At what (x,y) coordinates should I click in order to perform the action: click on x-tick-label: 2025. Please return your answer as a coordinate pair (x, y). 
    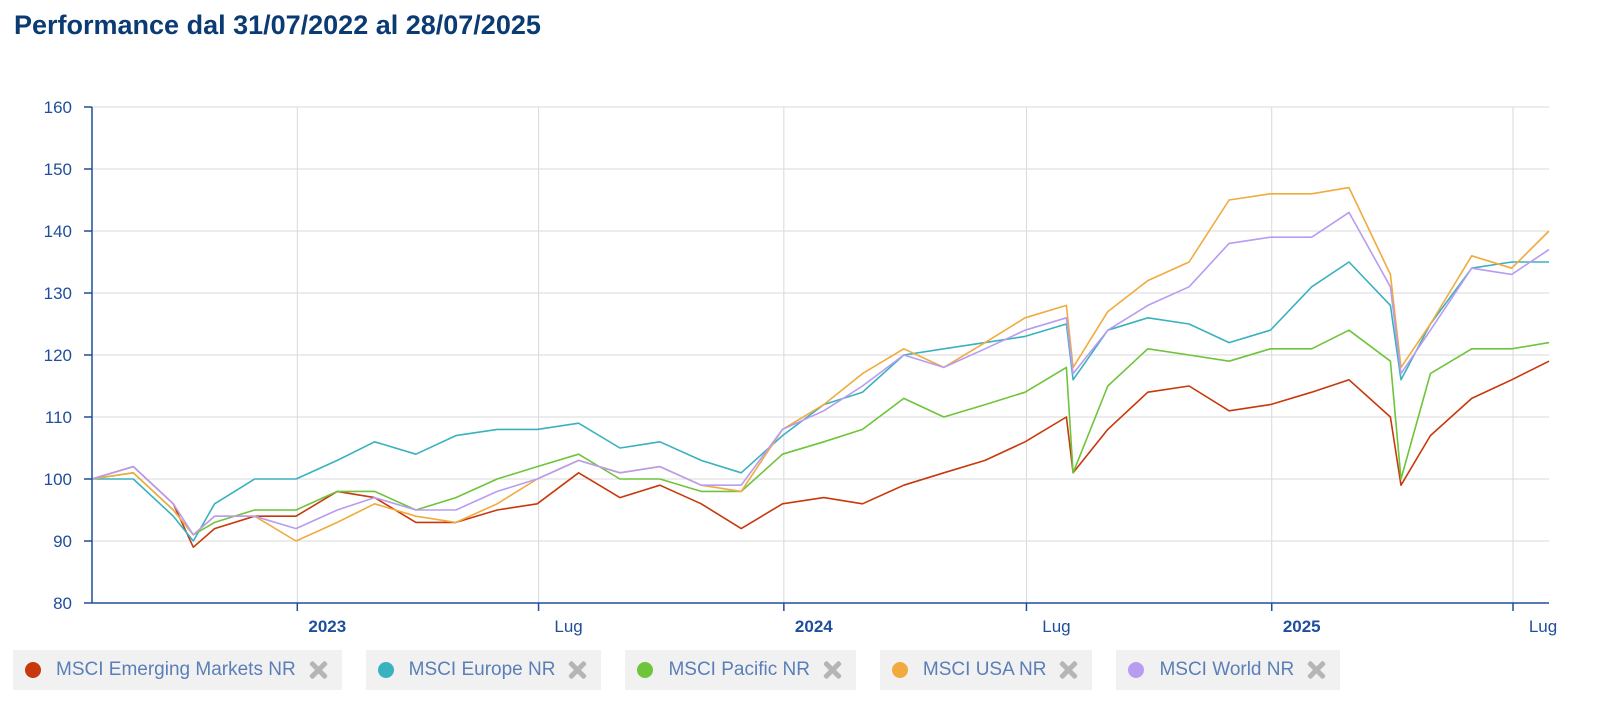
    Looking at the image, I should click on (1302, 626).